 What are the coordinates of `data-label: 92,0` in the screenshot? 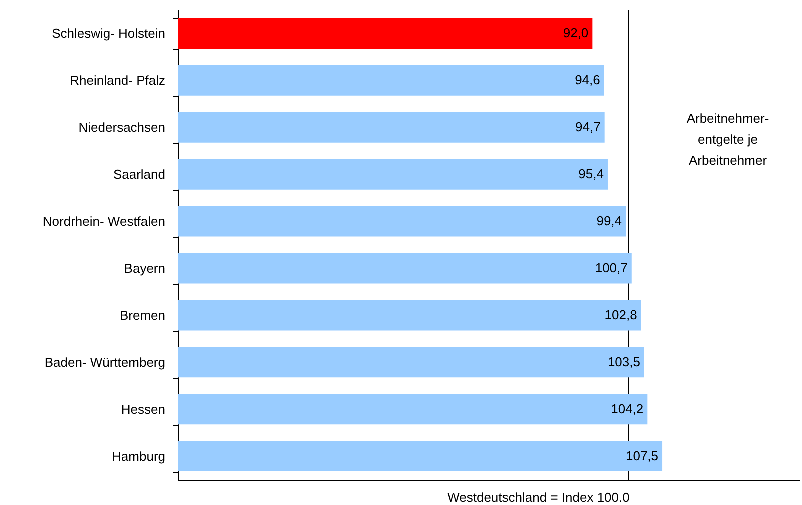 It's located at (576, 33).